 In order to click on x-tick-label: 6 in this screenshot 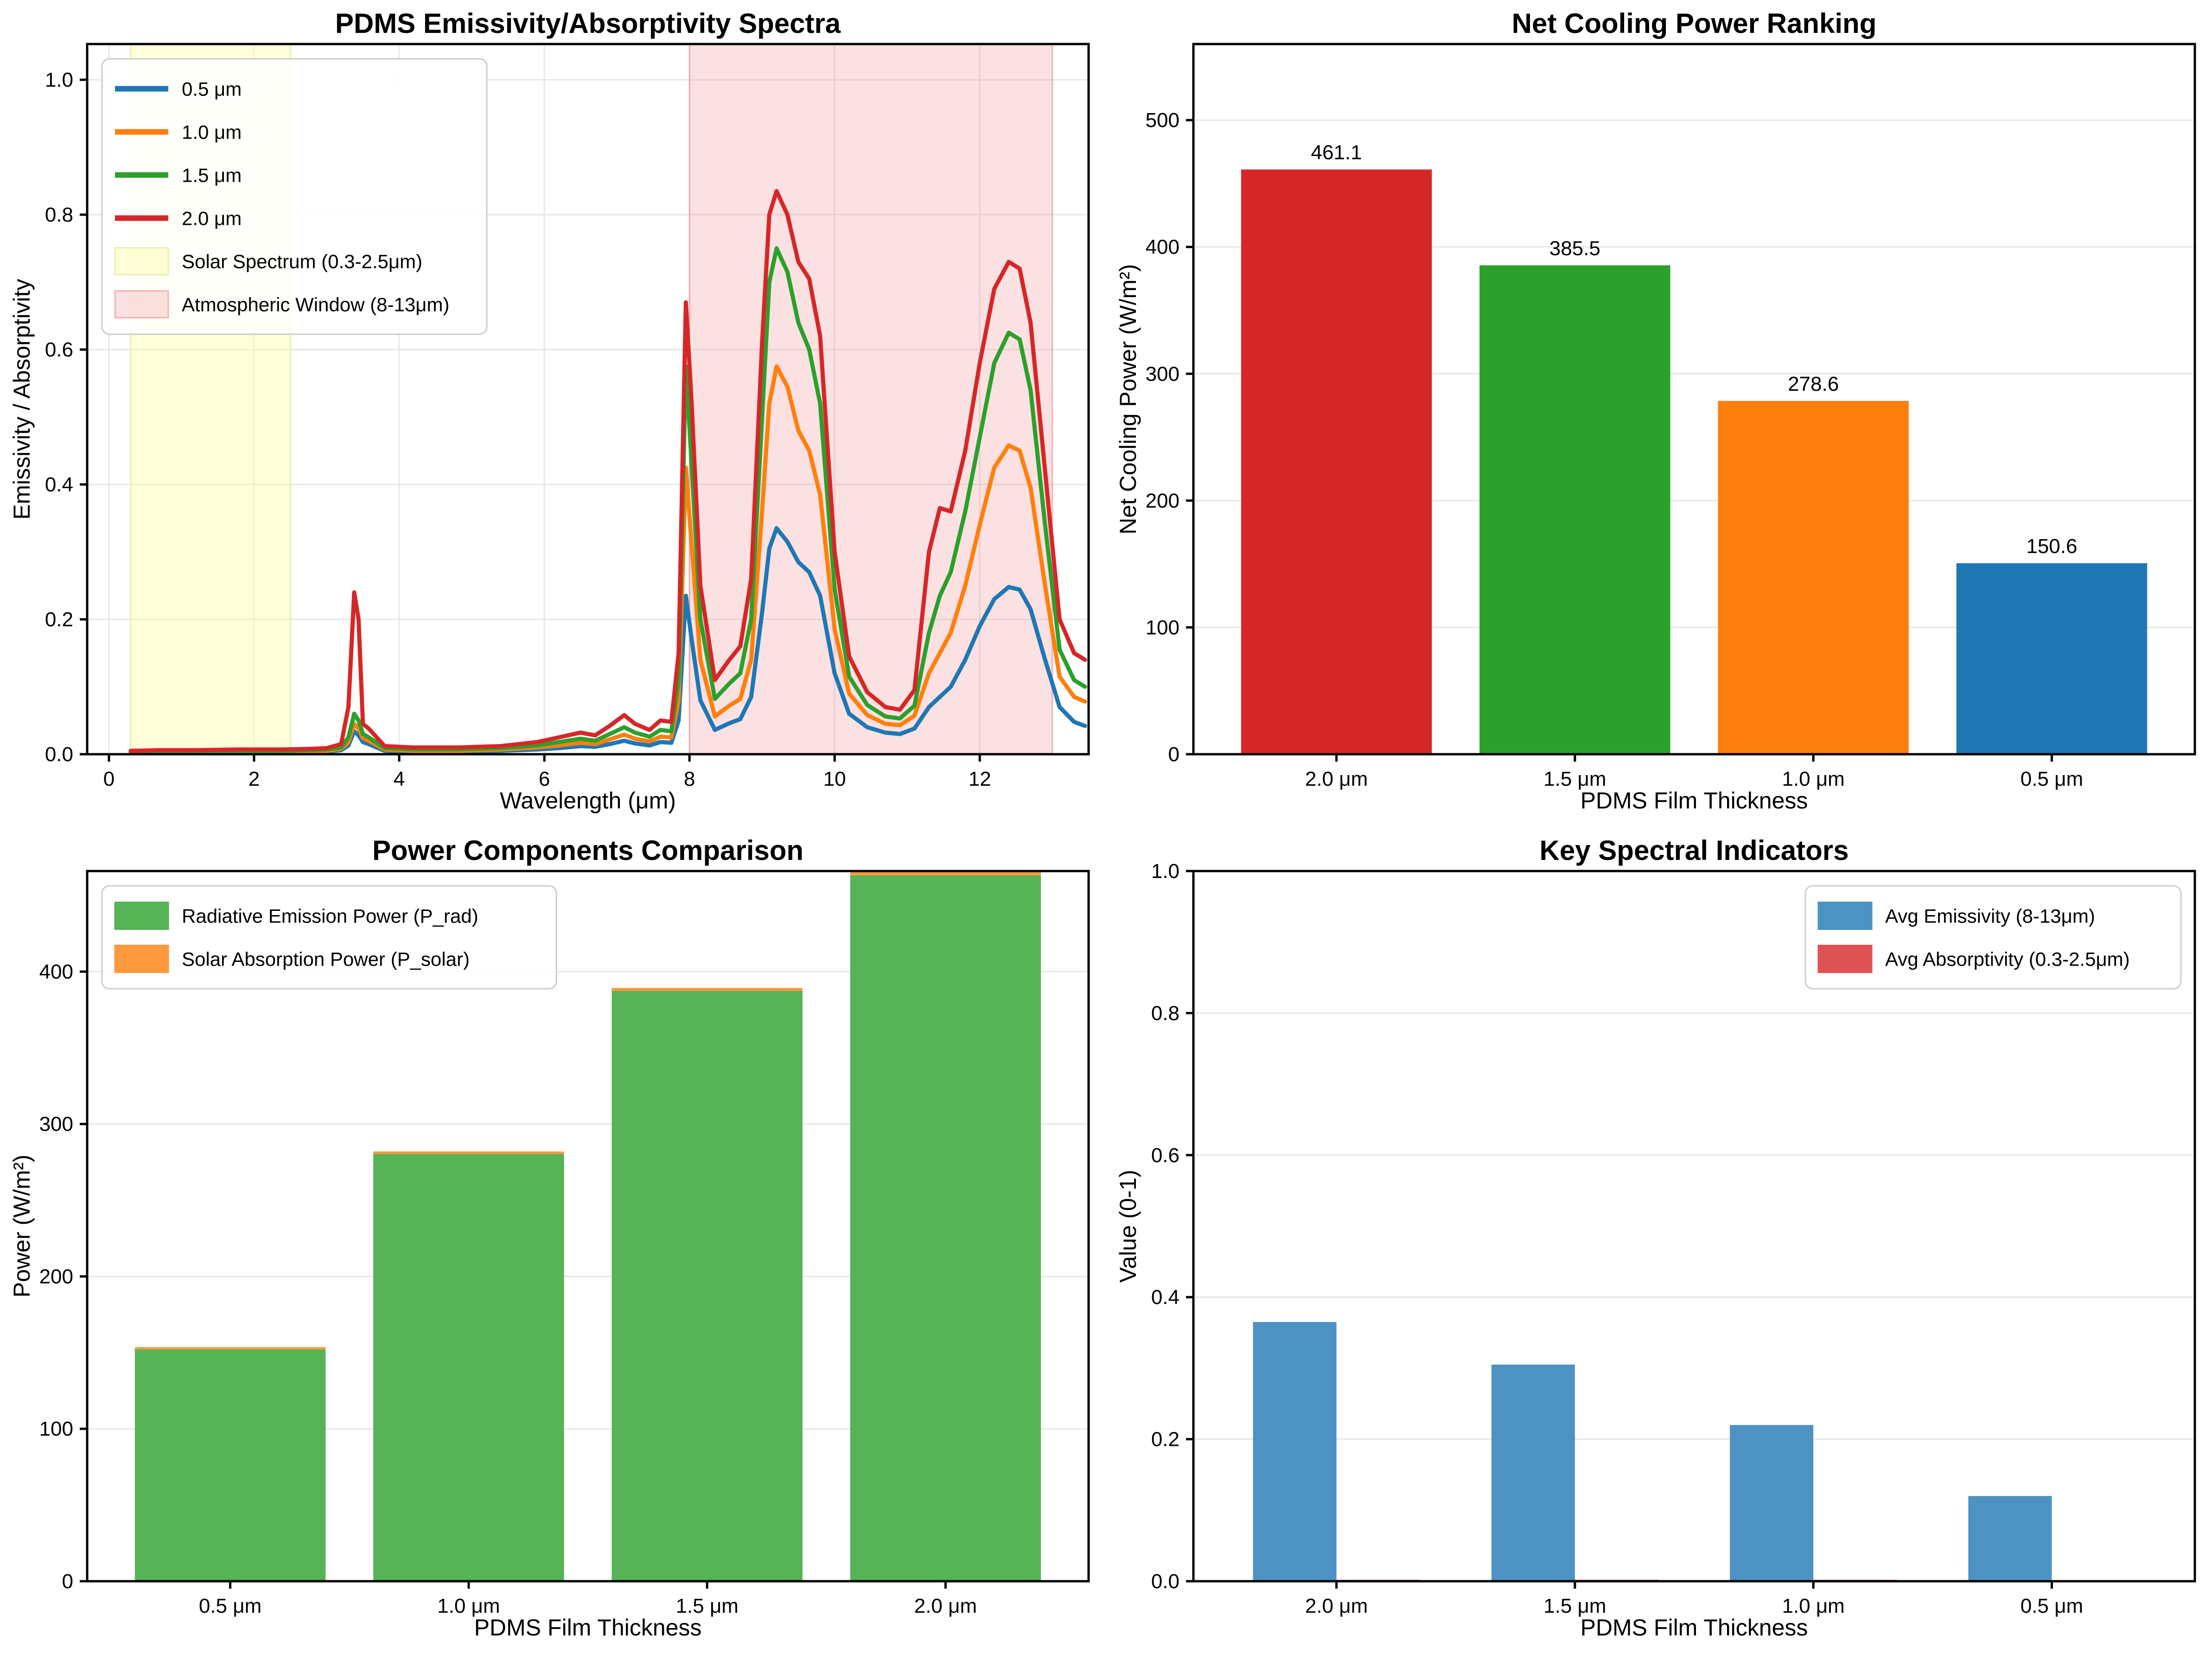, I will do `click(545, 779)`.